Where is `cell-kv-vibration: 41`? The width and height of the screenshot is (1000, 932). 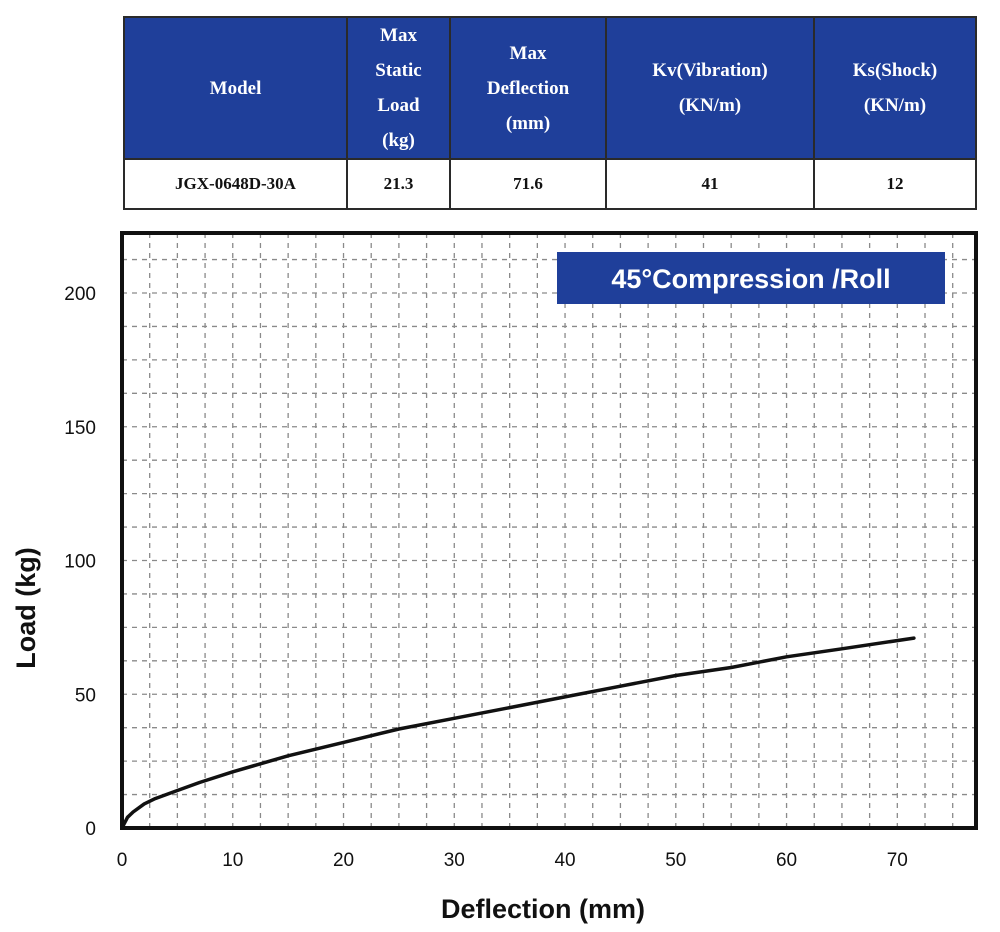
cell-kv-vibration: 41 is located at coordinates (710, 184).